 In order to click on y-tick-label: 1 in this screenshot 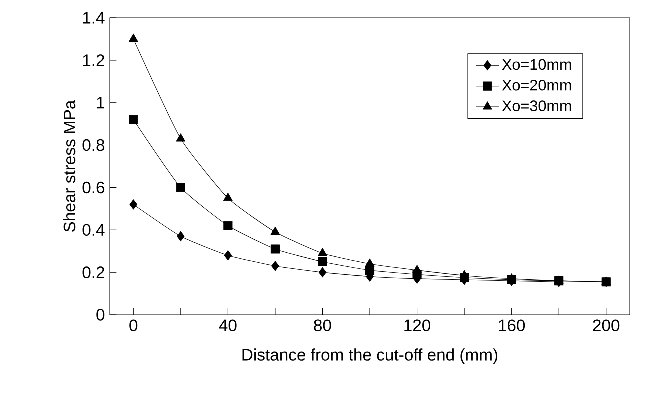, I will do `click(100, 103)`.